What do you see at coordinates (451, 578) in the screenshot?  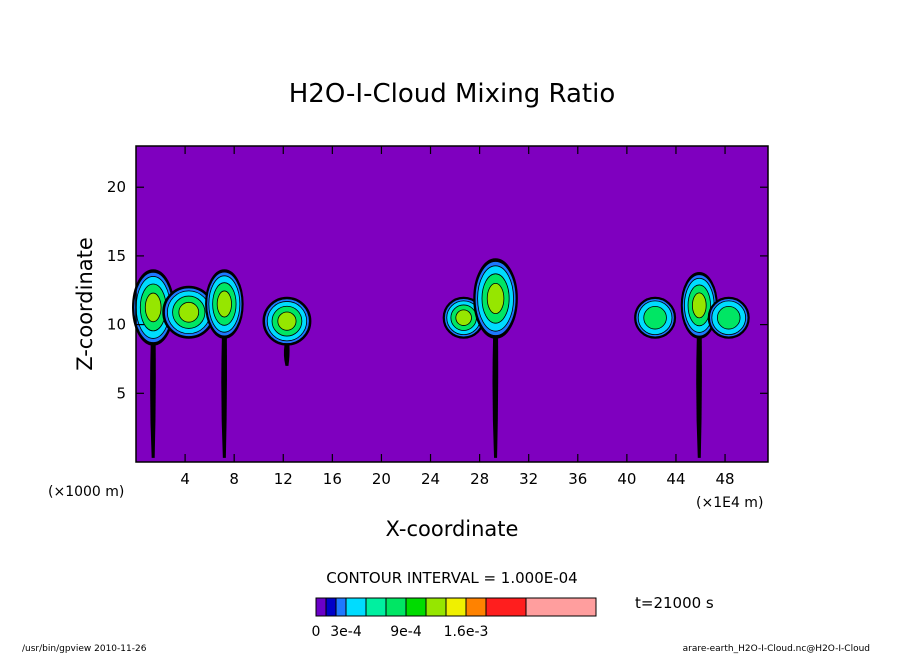 I see `contour-interval-text: CONTOUR INTERVAL = 1.000E-04` at bounding box center [451, 578].